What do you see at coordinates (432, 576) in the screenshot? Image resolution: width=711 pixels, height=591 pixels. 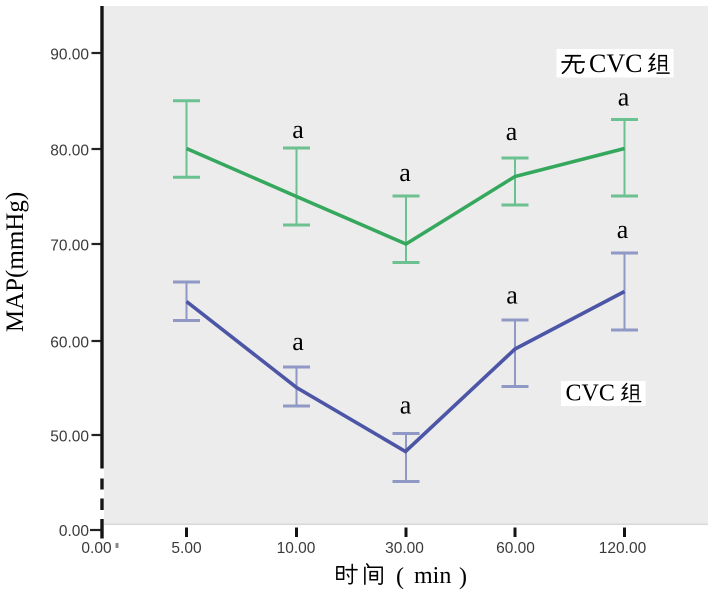 I see `svg-text: min` at bounding box center [432, 576].